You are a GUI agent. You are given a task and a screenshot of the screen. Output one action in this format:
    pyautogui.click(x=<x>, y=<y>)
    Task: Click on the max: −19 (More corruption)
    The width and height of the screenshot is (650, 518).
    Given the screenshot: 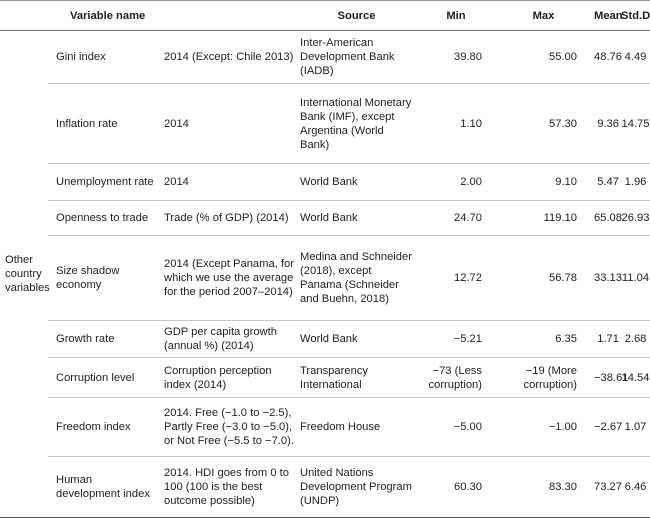 What is the action you would take?
    pyautogui.click(x=543, y=377)
    